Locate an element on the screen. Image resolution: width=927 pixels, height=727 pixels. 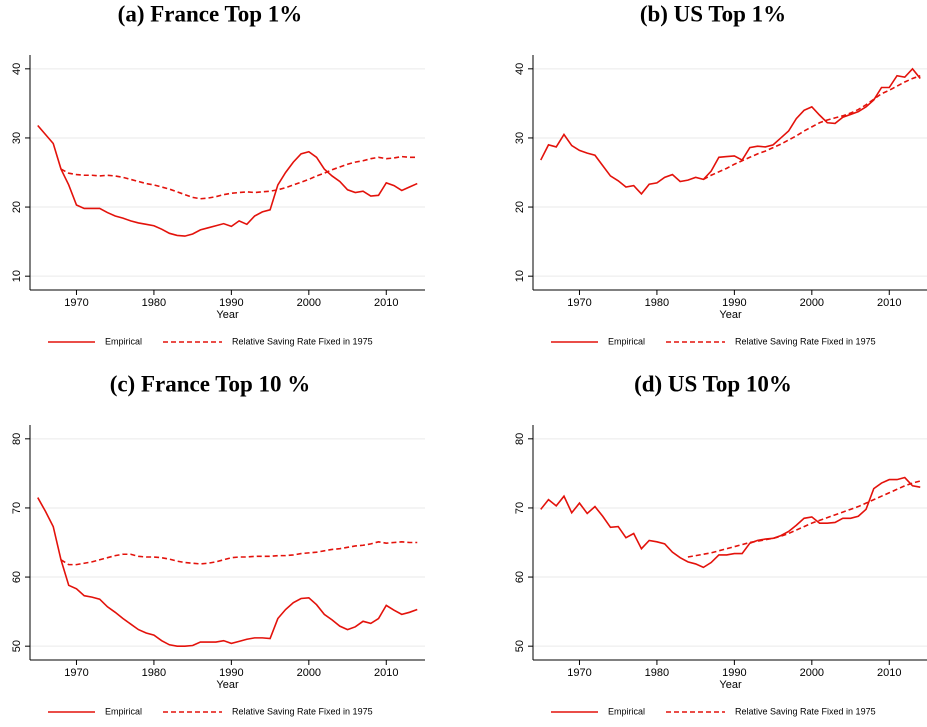
panel-title: (c) France Top 10 % is located at coordinates (210, 383).